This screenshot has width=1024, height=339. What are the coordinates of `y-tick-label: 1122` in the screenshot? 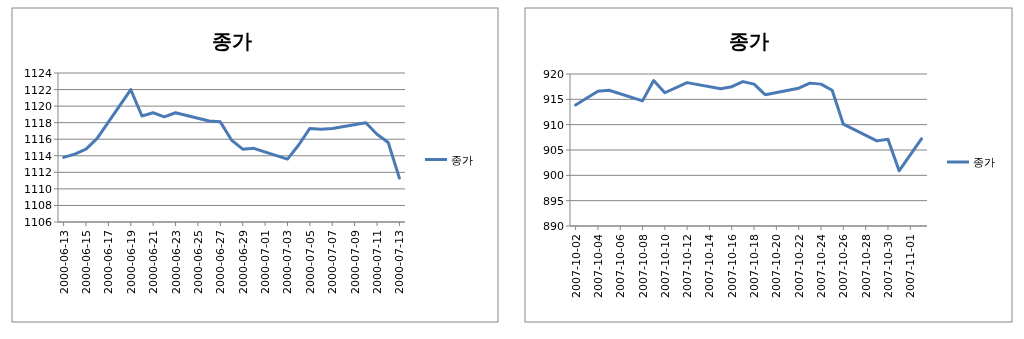 It's located at (38, 90).